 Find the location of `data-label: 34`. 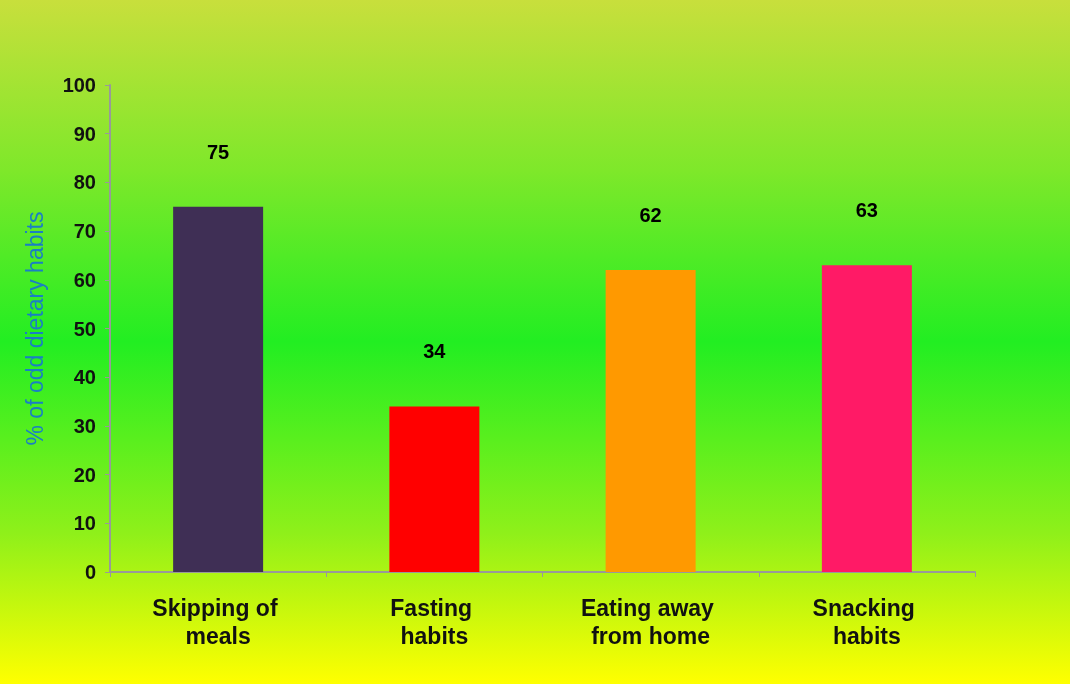

data-label: 34 is located at coordinates (435, 351).